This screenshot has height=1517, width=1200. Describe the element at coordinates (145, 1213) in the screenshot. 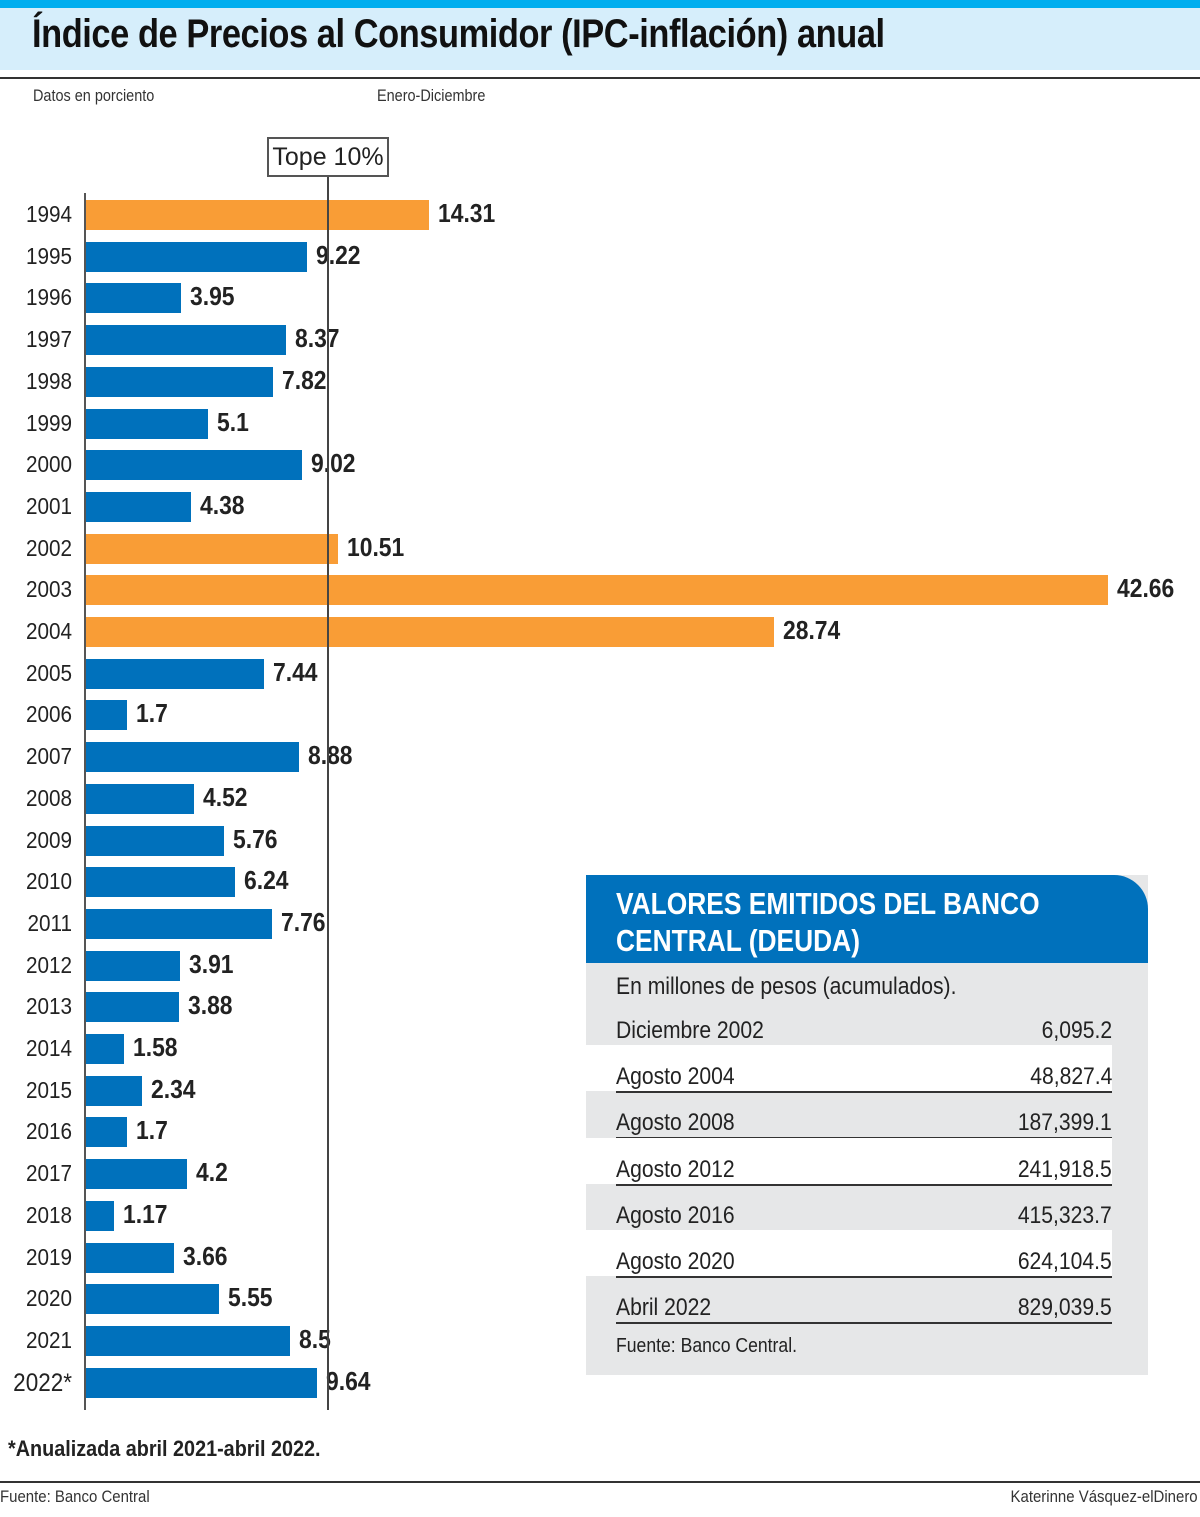

I see `data-label: 1.17` at that location.